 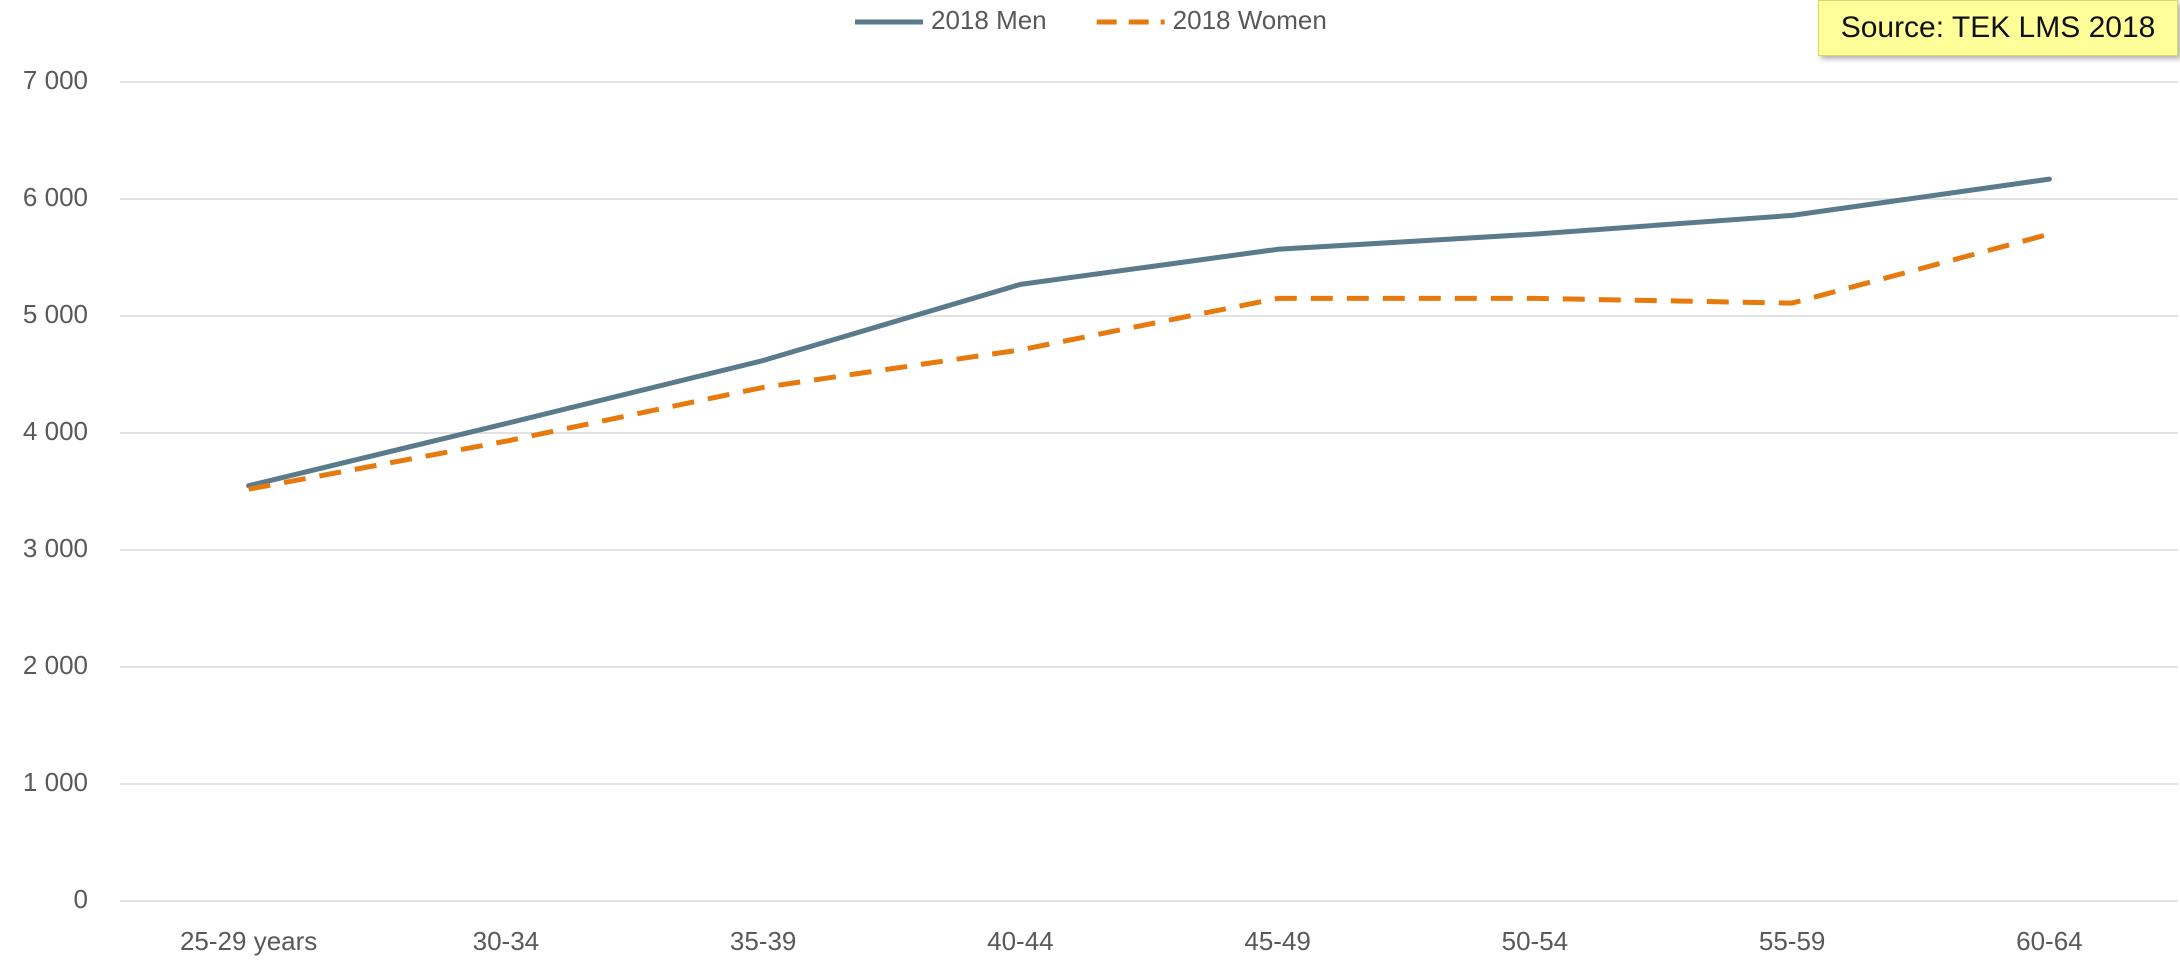 I want to click on x-tick-label: 55-59, so click(x=1792, y=941).